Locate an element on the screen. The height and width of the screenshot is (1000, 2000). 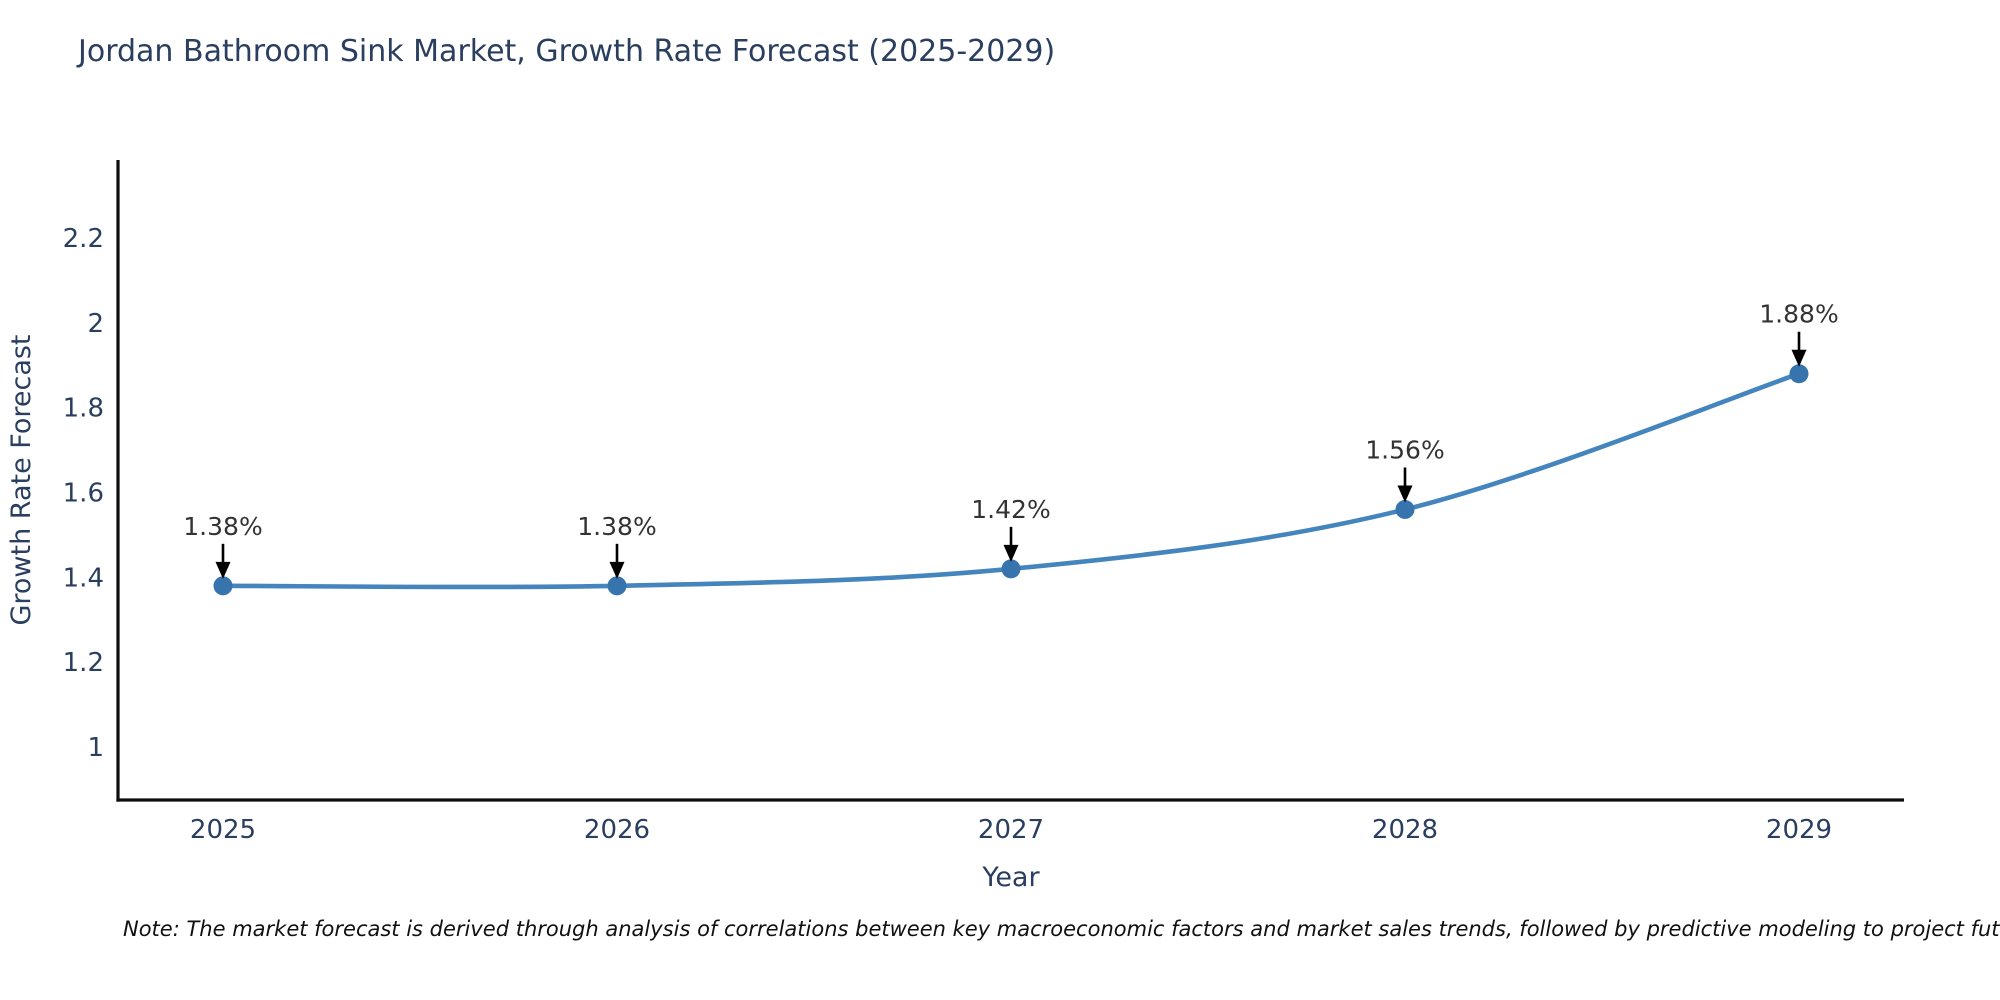
y-tick-label: 2.2 is located at coordinates (83, 239).